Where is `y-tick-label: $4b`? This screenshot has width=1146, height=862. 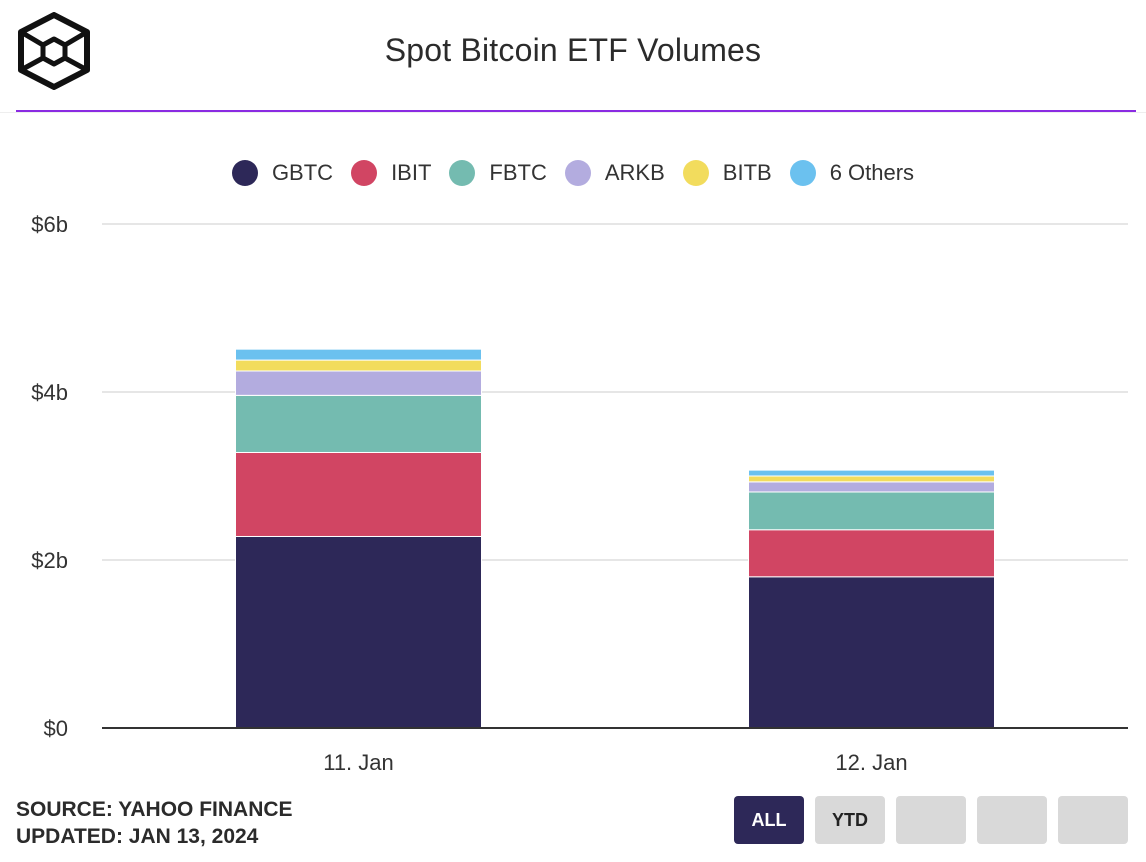 y-tick-label: $4b is located at coordinates (49, 392).